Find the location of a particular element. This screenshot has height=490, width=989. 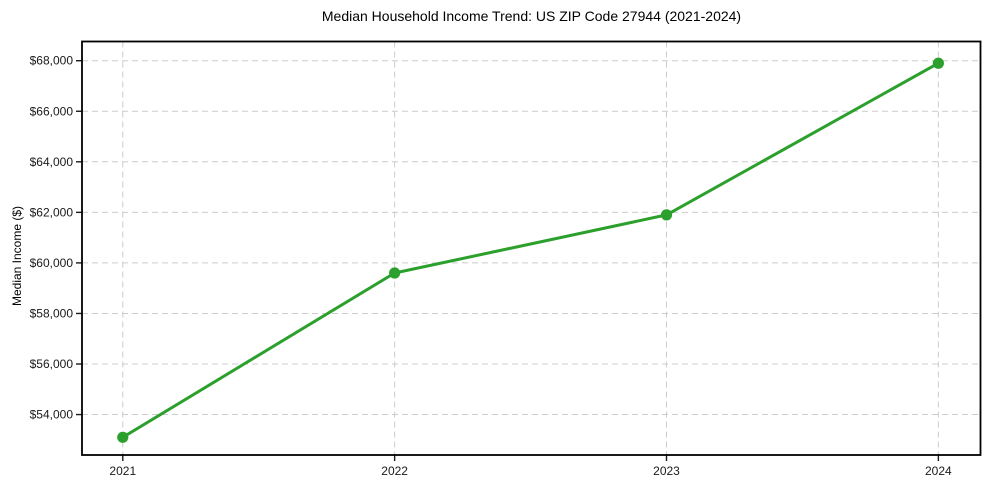

y-tick-label: $66,000 is located at coordinates (52, 111).